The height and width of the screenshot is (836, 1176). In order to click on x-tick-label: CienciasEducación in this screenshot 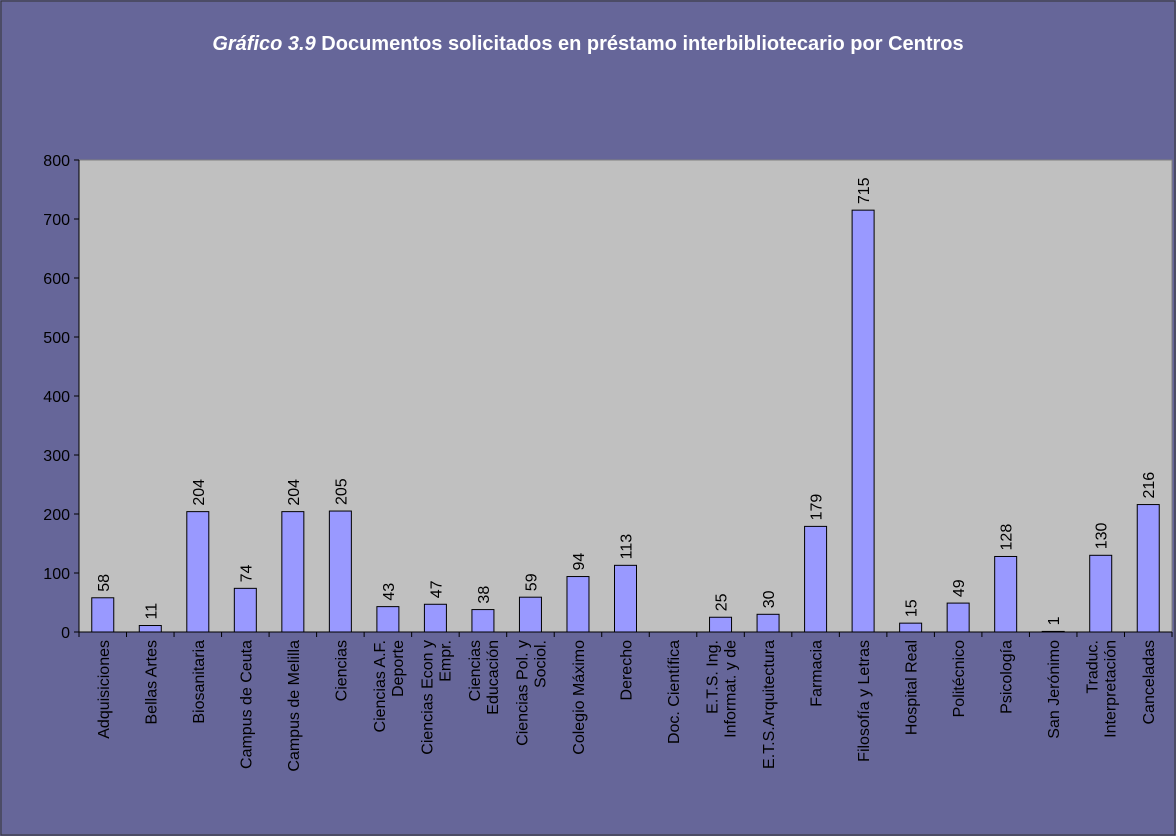, I will do `click(484, 677)`.